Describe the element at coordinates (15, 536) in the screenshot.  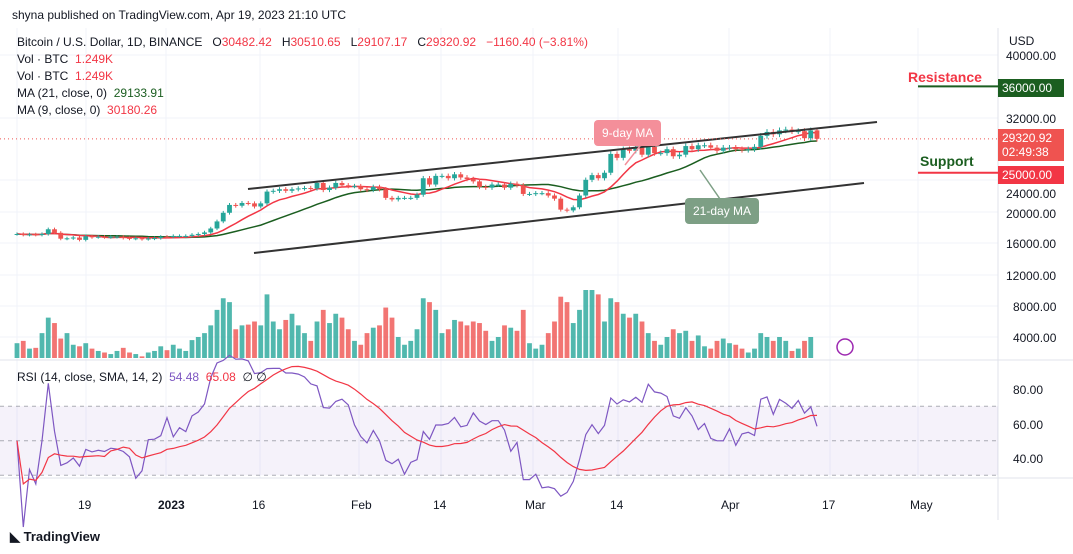
I see `logo-icon: ◣` at that location.